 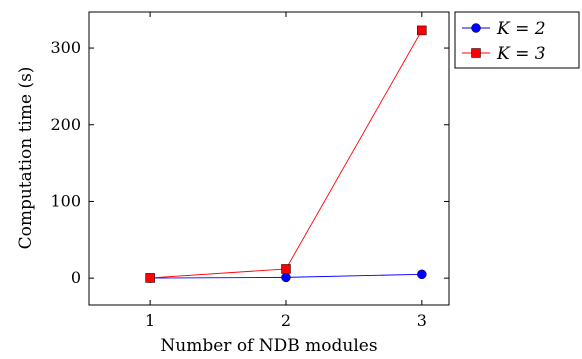 I want to click on legend: K = 2 K = 3, so click(x=517, y=40).